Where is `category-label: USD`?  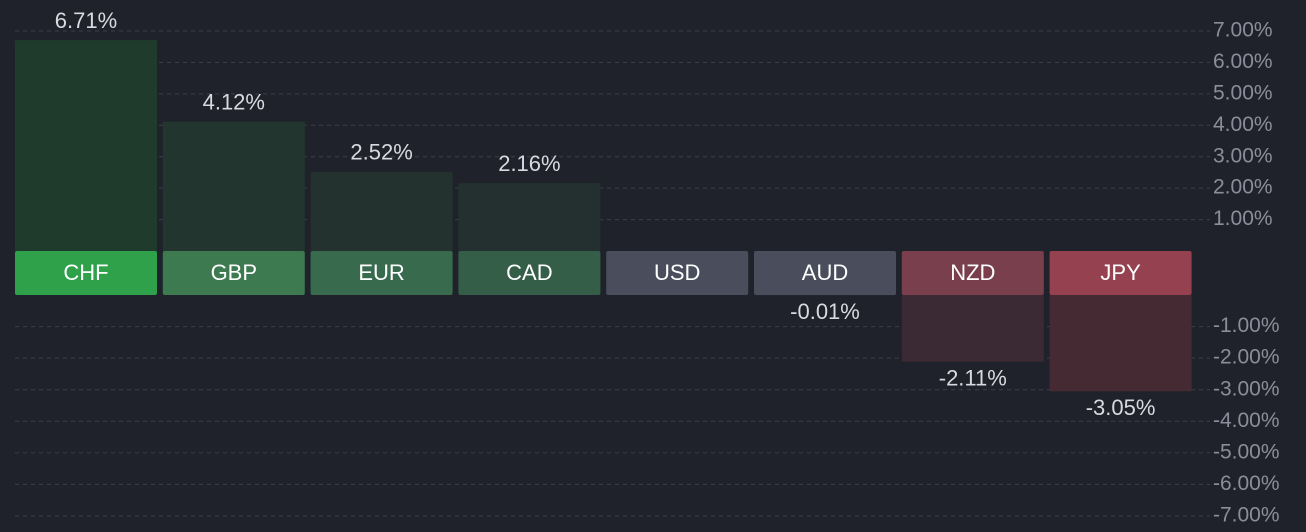
category-label: USD is located at coordinates (677, 272).